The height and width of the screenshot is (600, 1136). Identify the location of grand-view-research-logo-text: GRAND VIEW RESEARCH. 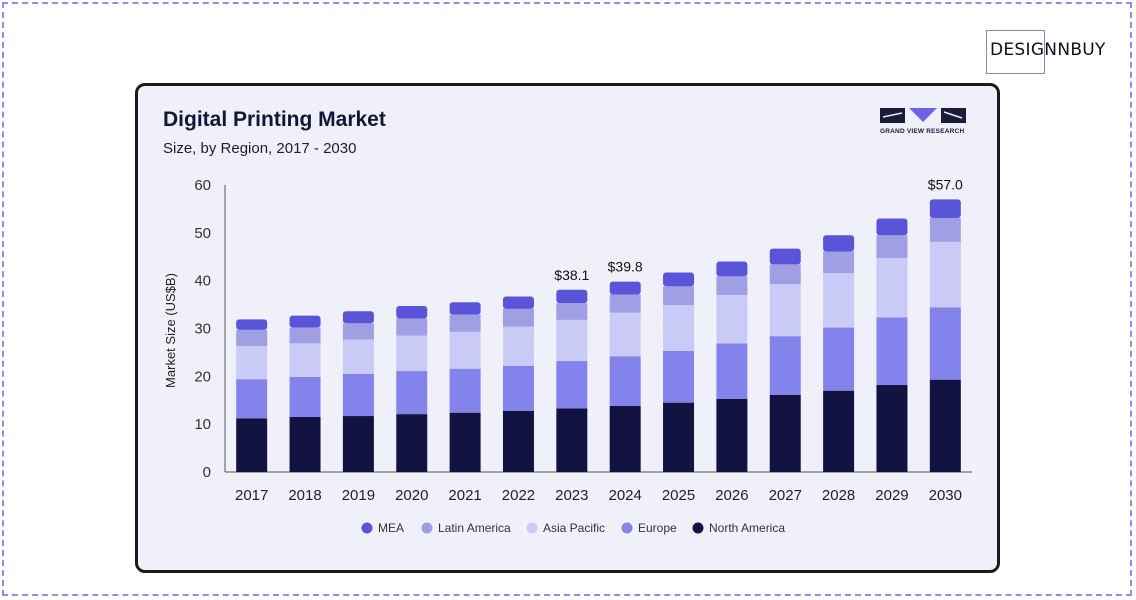
(922, 131).